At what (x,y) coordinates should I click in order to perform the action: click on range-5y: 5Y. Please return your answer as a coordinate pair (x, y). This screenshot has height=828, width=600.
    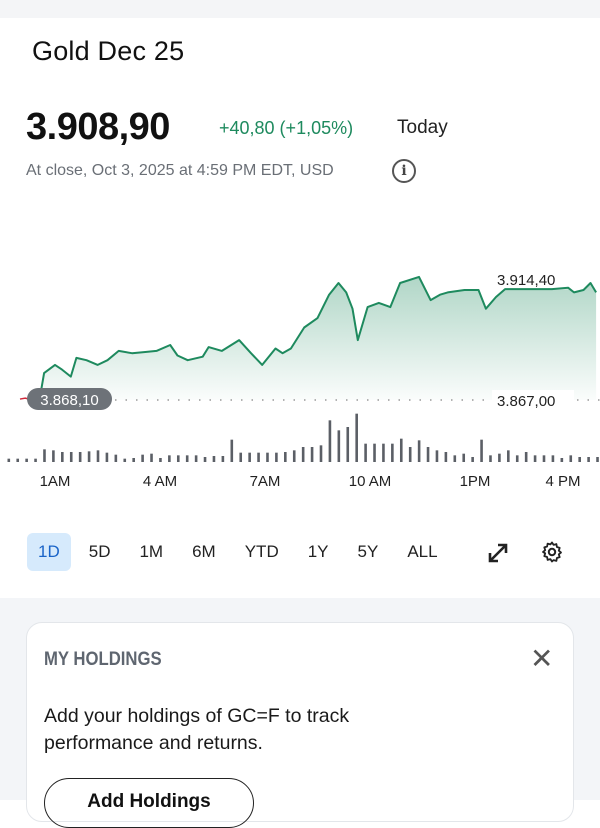
    Looking at the image, I should click on (368, 551).